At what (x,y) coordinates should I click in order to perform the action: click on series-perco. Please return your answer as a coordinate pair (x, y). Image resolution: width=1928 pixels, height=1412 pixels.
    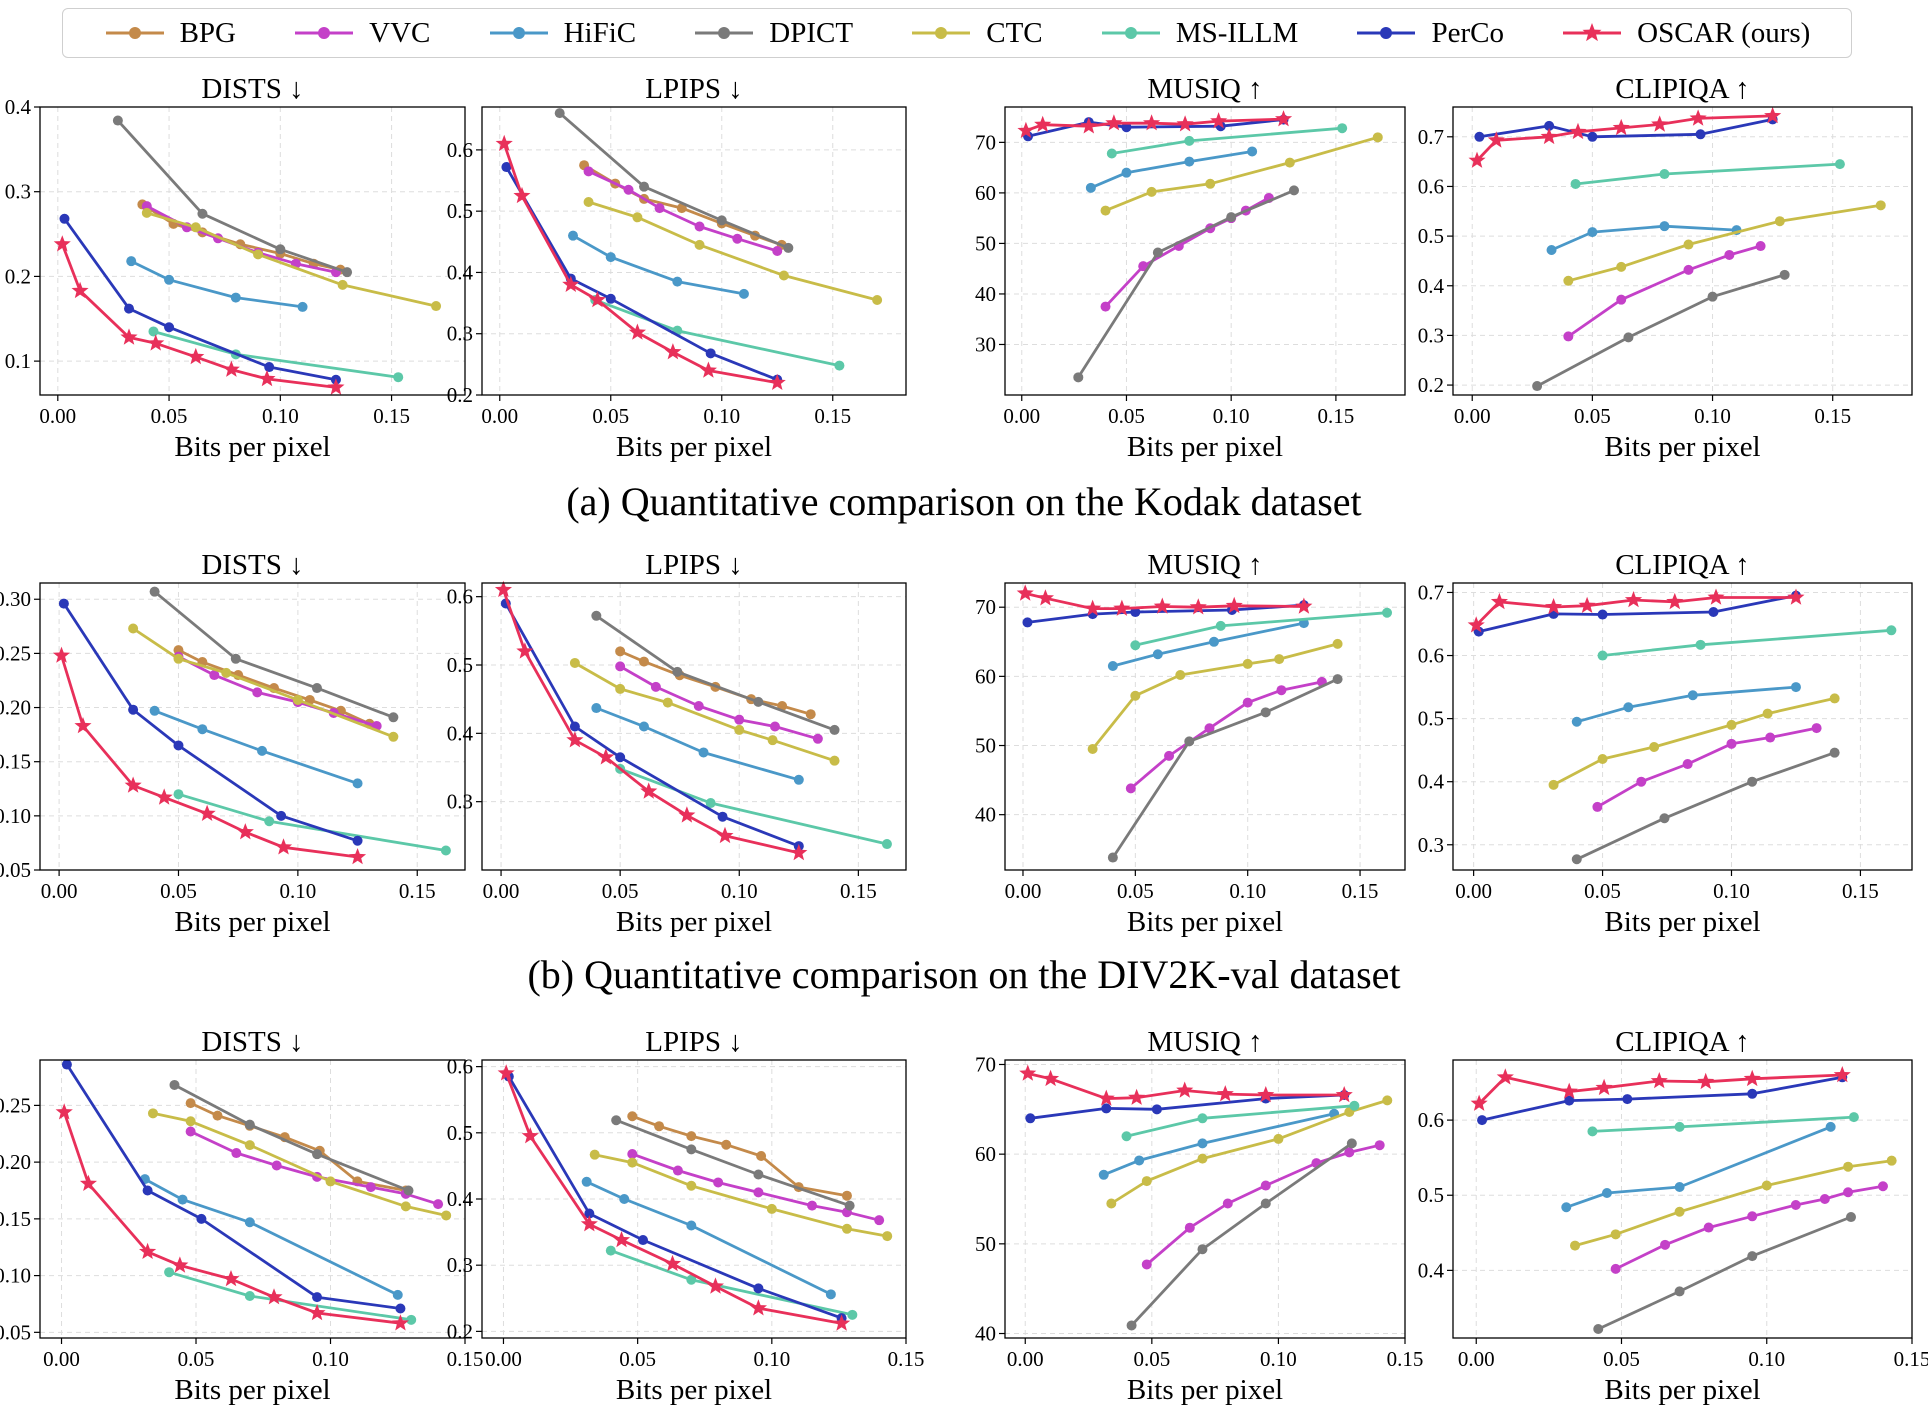
    Looking at the image, I should click on (210, 722).